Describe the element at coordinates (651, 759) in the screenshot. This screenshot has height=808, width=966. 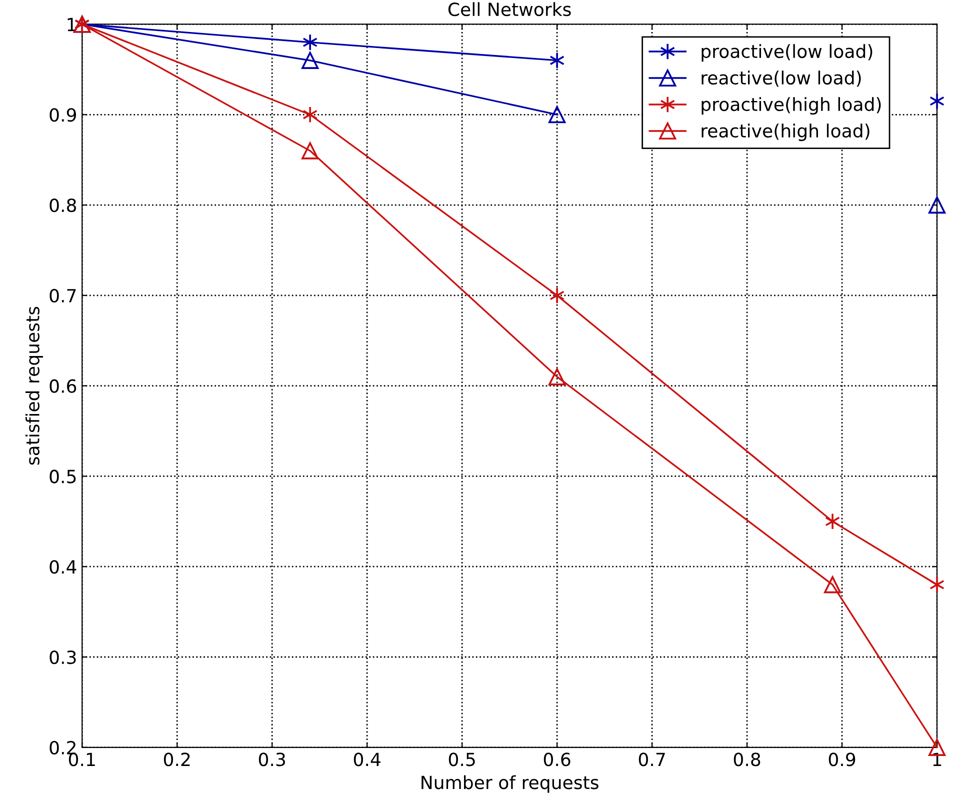
I see `x-tick-label: 0.7` at that location.